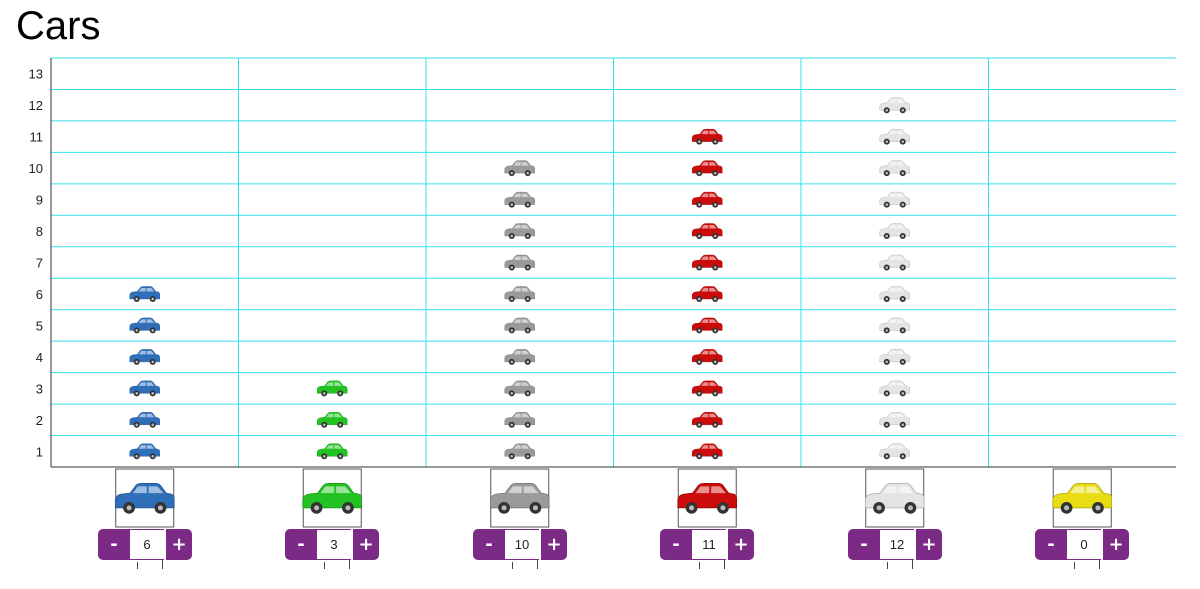  I want to click on y-tick-label: 2, so click(39, 420).